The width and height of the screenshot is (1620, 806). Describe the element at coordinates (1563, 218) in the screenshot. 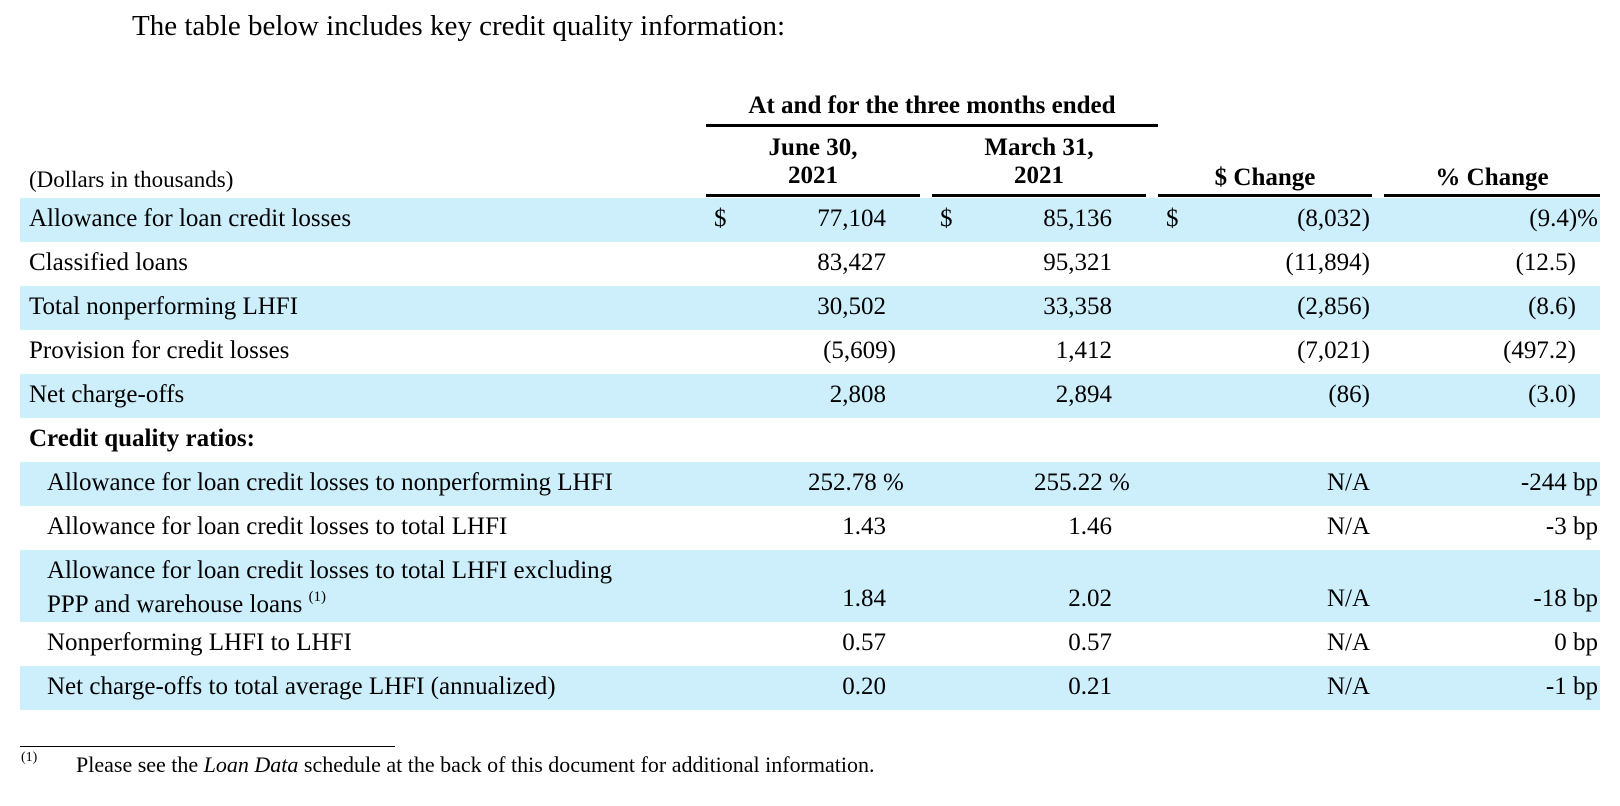

I see `value-percent-change: (9.4)%` at that location.